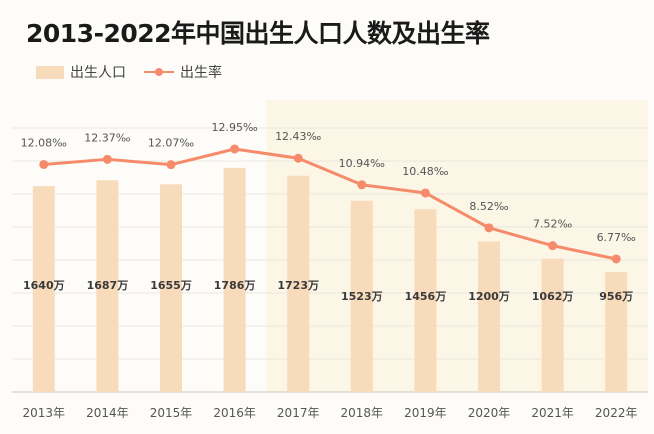 The height and width of the screenshot is (434, 654). What do you see at coordinates (298, 136) in the screenshot?
I see `rate-label-4: 12.43‰` at bounding box center [298, 136].